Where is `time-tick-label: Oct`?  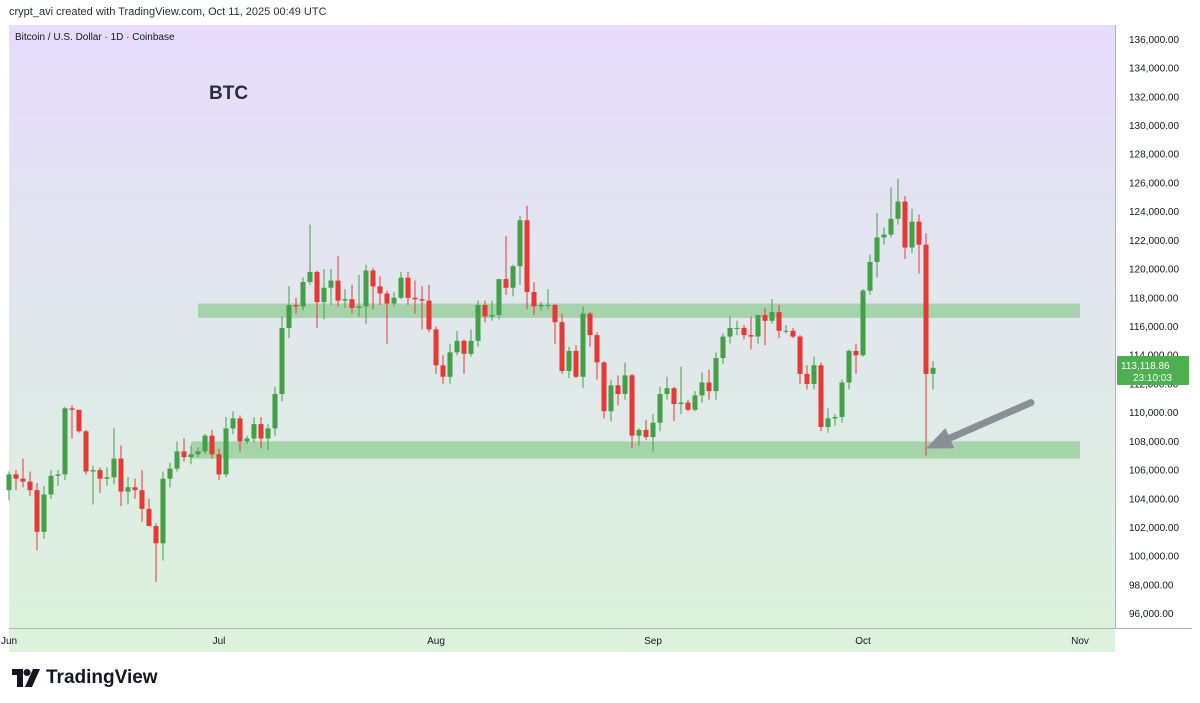
time-tick-label: Oct is located at coordinates (863, 641).